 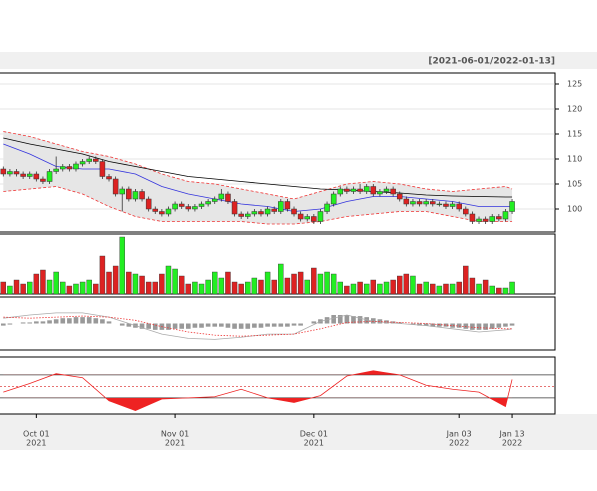 I want to click on band-upper, so click(x=258, y=165).